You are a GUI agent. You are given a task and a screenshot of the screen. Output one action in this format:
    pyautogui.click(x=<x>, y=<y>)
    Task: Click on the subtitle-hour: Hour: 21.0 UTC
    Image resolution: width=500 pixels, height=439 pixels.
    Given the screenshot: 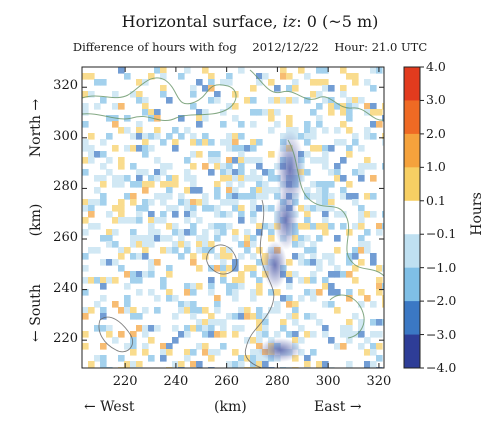 What is the action you would take?
    pyautogui.click(x=381, y=47)
    